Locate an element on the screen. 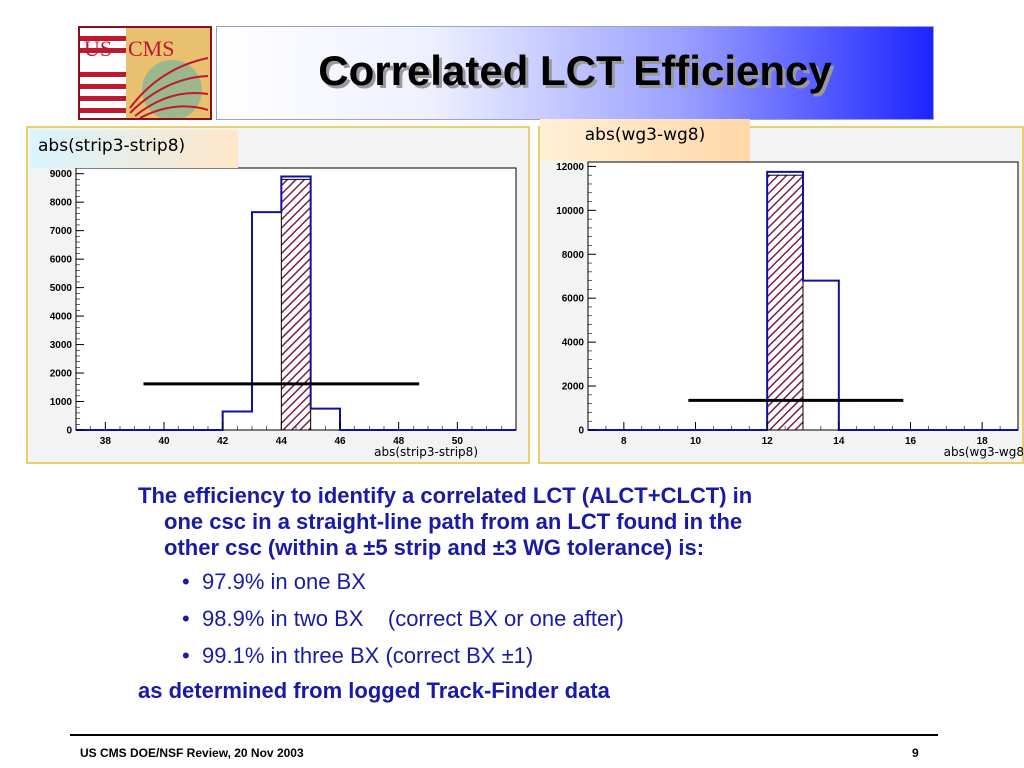 This screenshot has width=1024, height=768. bullet-text: 99.1% in three BX (correct BX ±1) is located at coordinates (368, 655).